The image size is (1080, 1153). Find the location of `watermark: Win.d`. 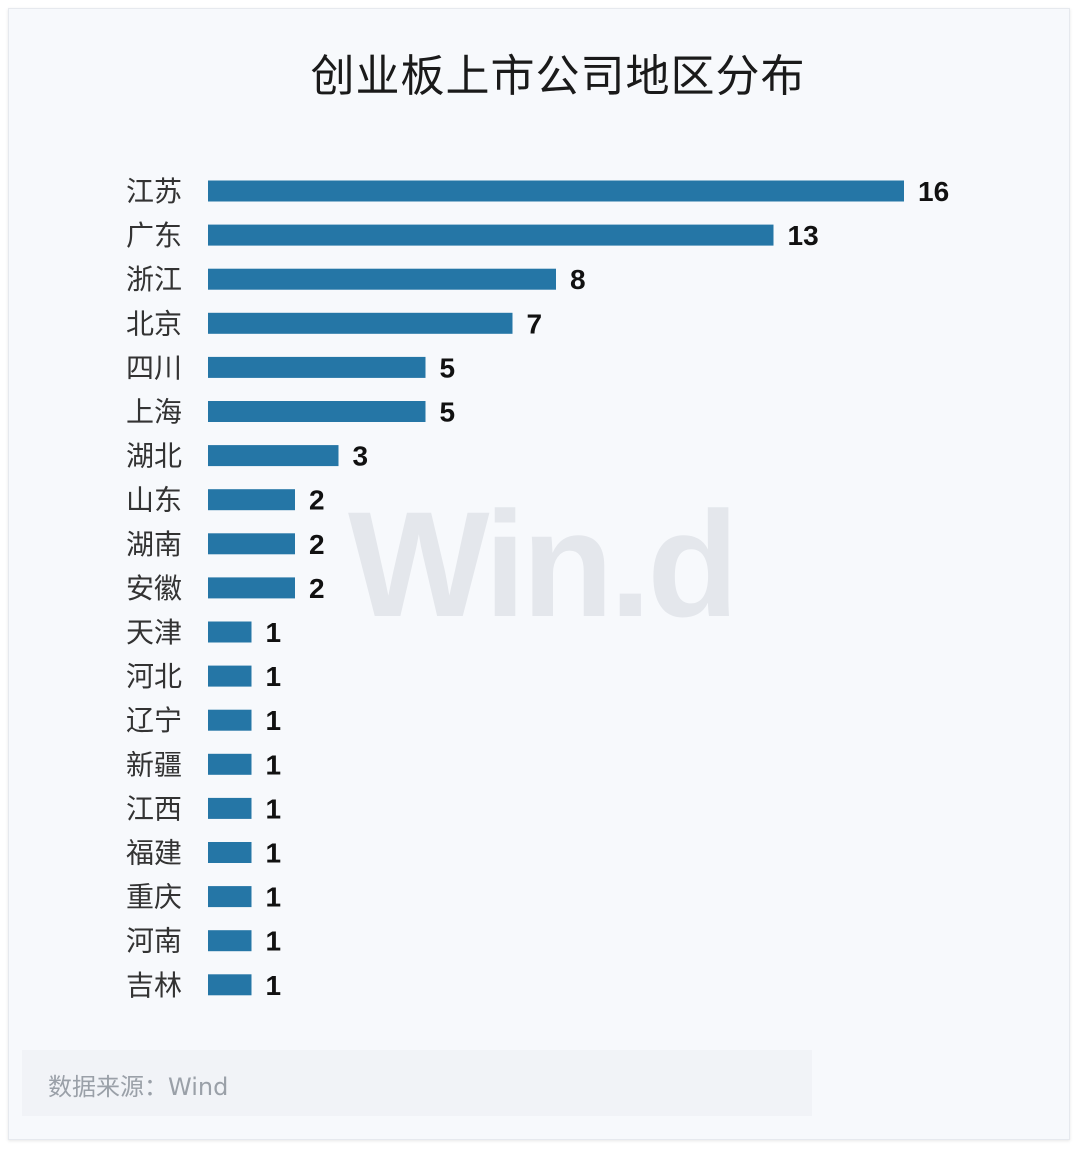

watermark: Win.d is located at coordinates (543, 564).